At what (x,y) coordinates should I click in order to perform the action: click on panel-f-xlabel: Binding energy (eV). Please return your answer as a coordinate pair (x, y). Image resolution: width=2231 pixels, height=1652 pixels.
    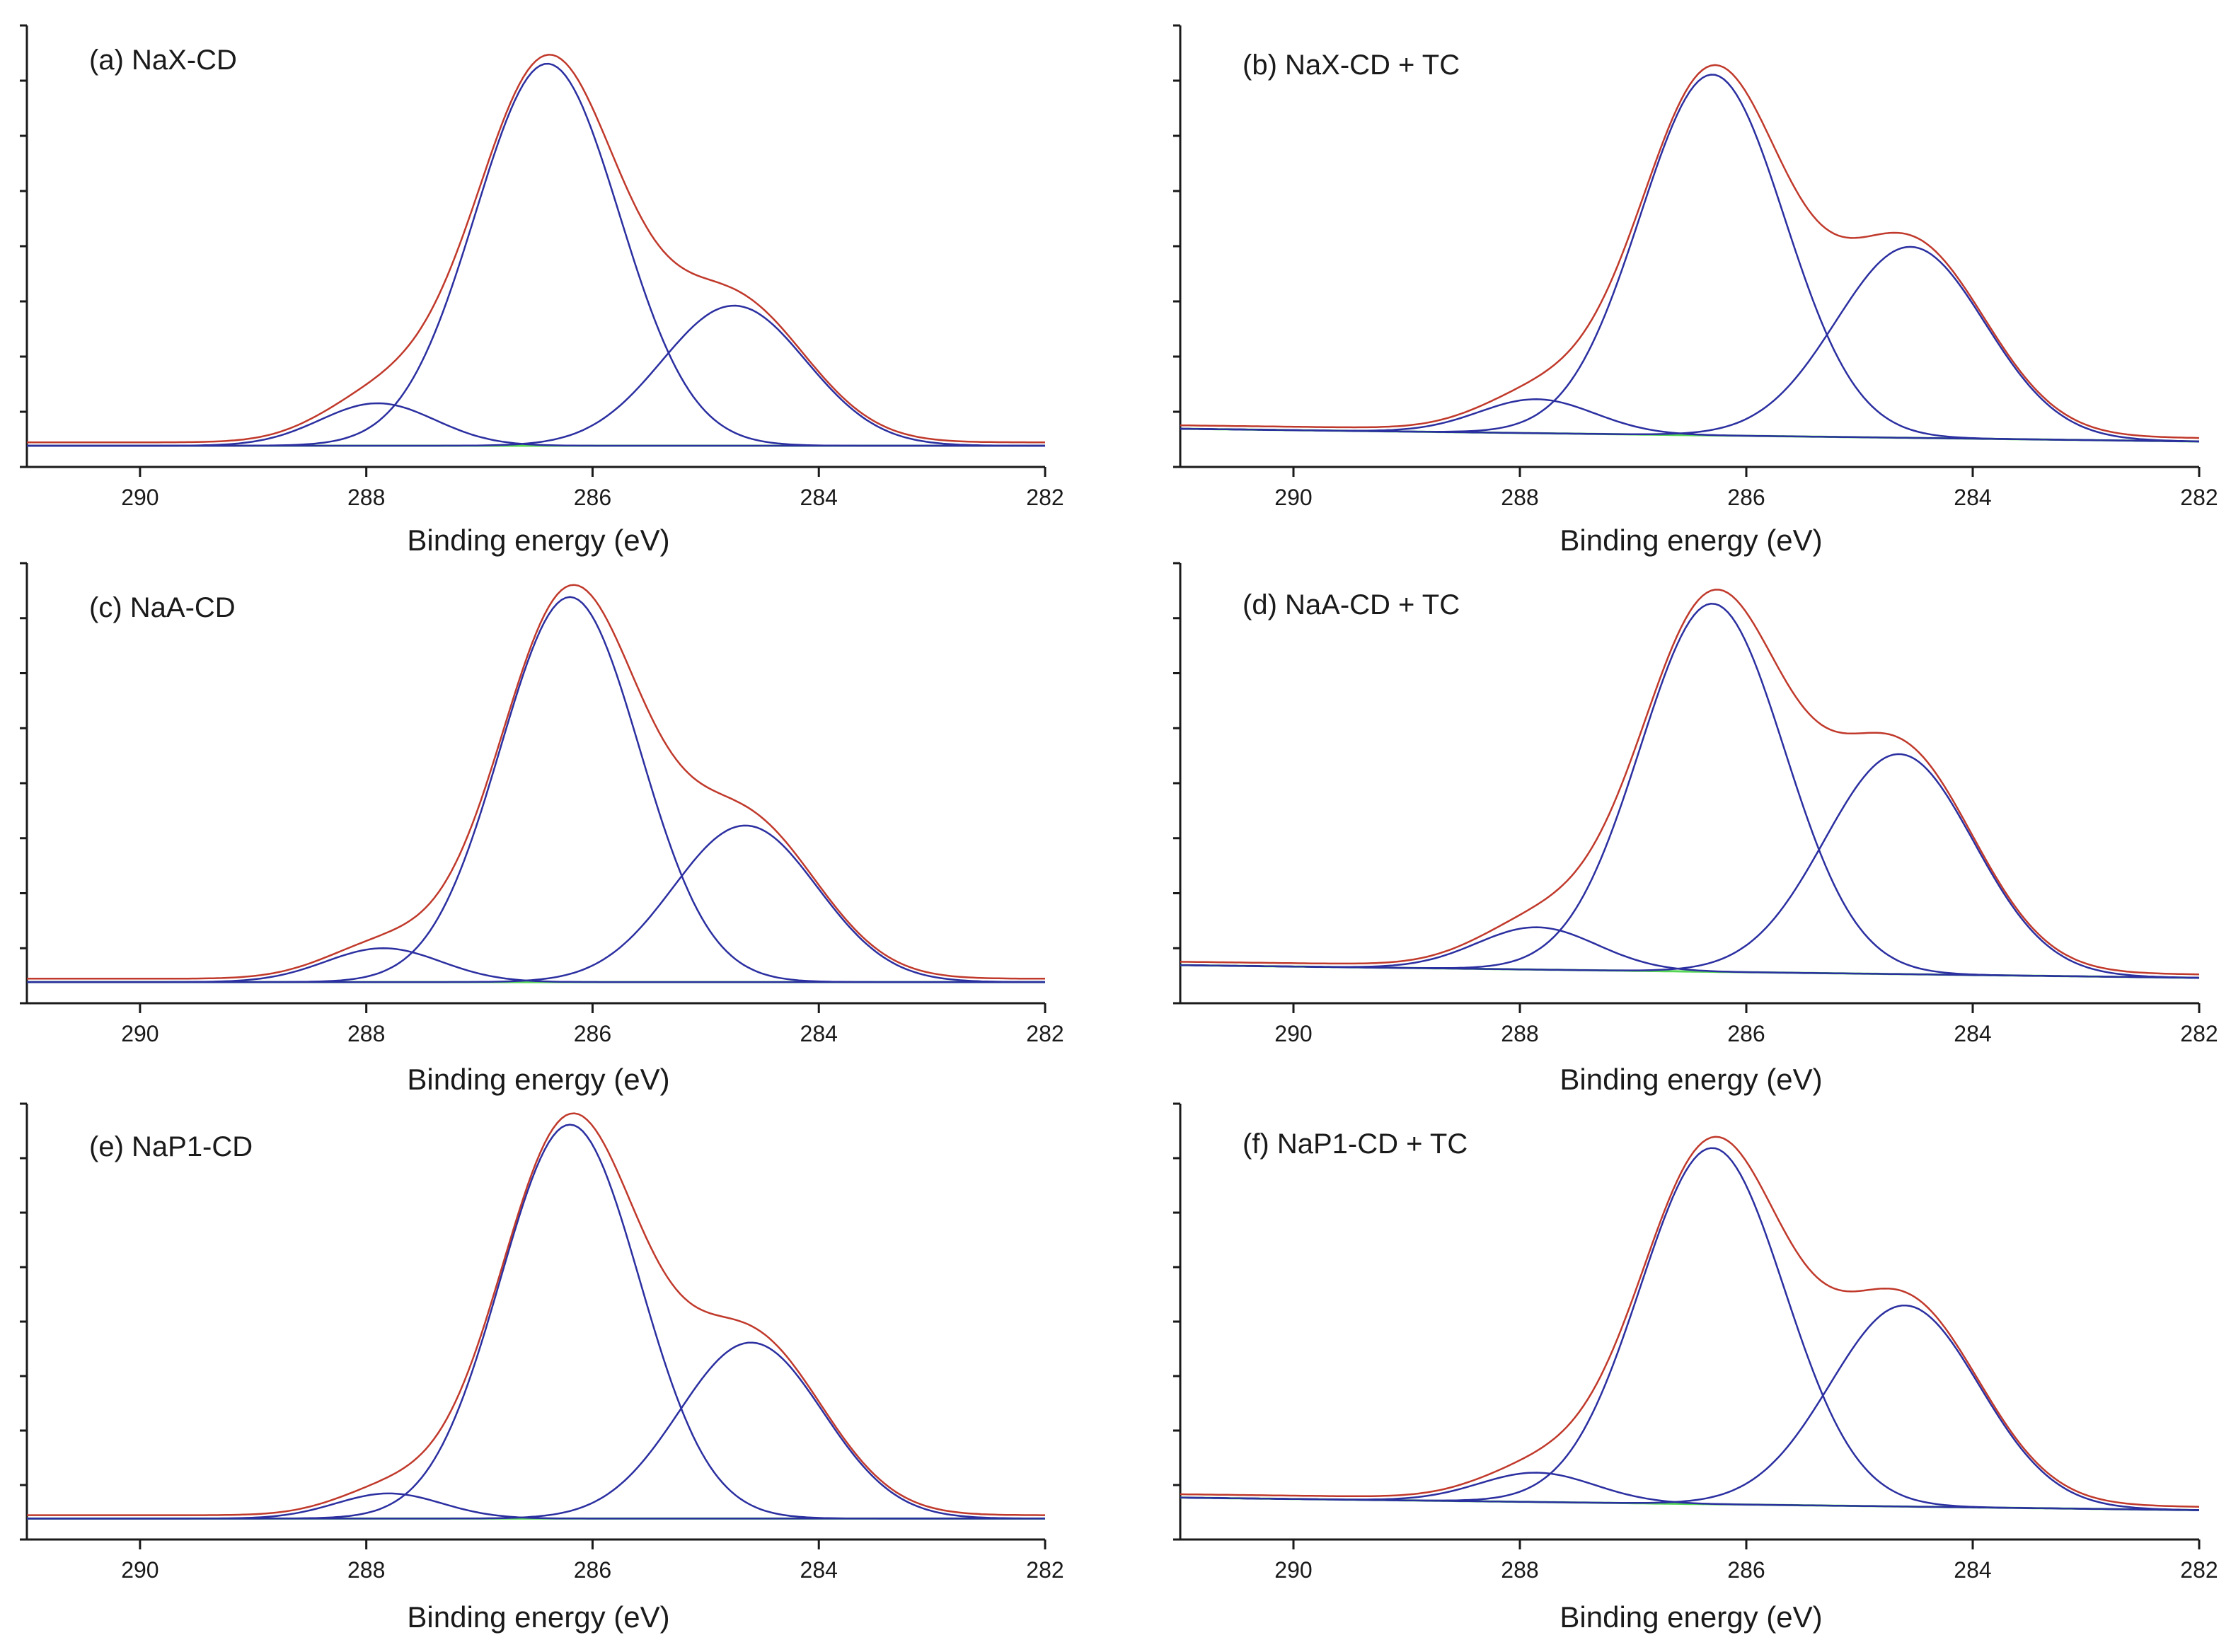
    Looking at the image, I should click on (1691, 1617).